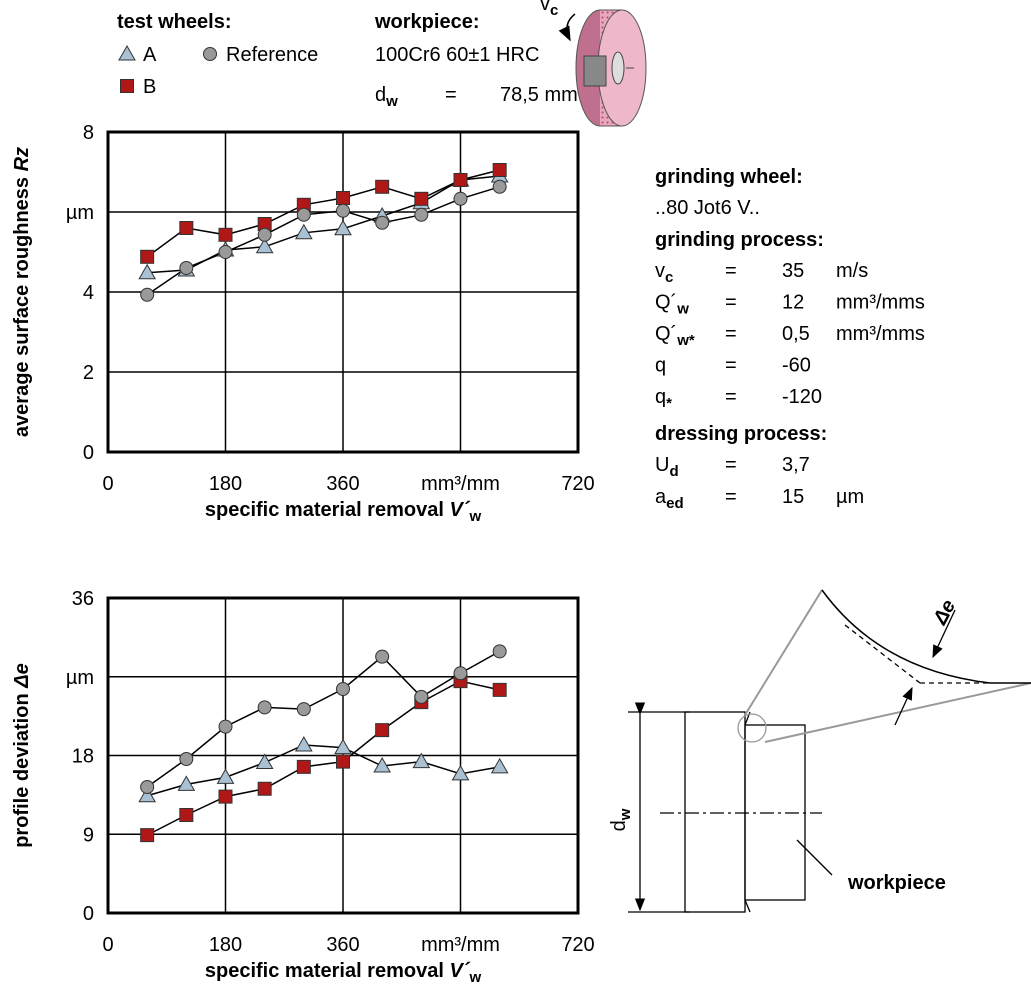 Image resolution: width=1031 pixels, height=994 pixels. I want to click on text-part: v, so click(660, 271).